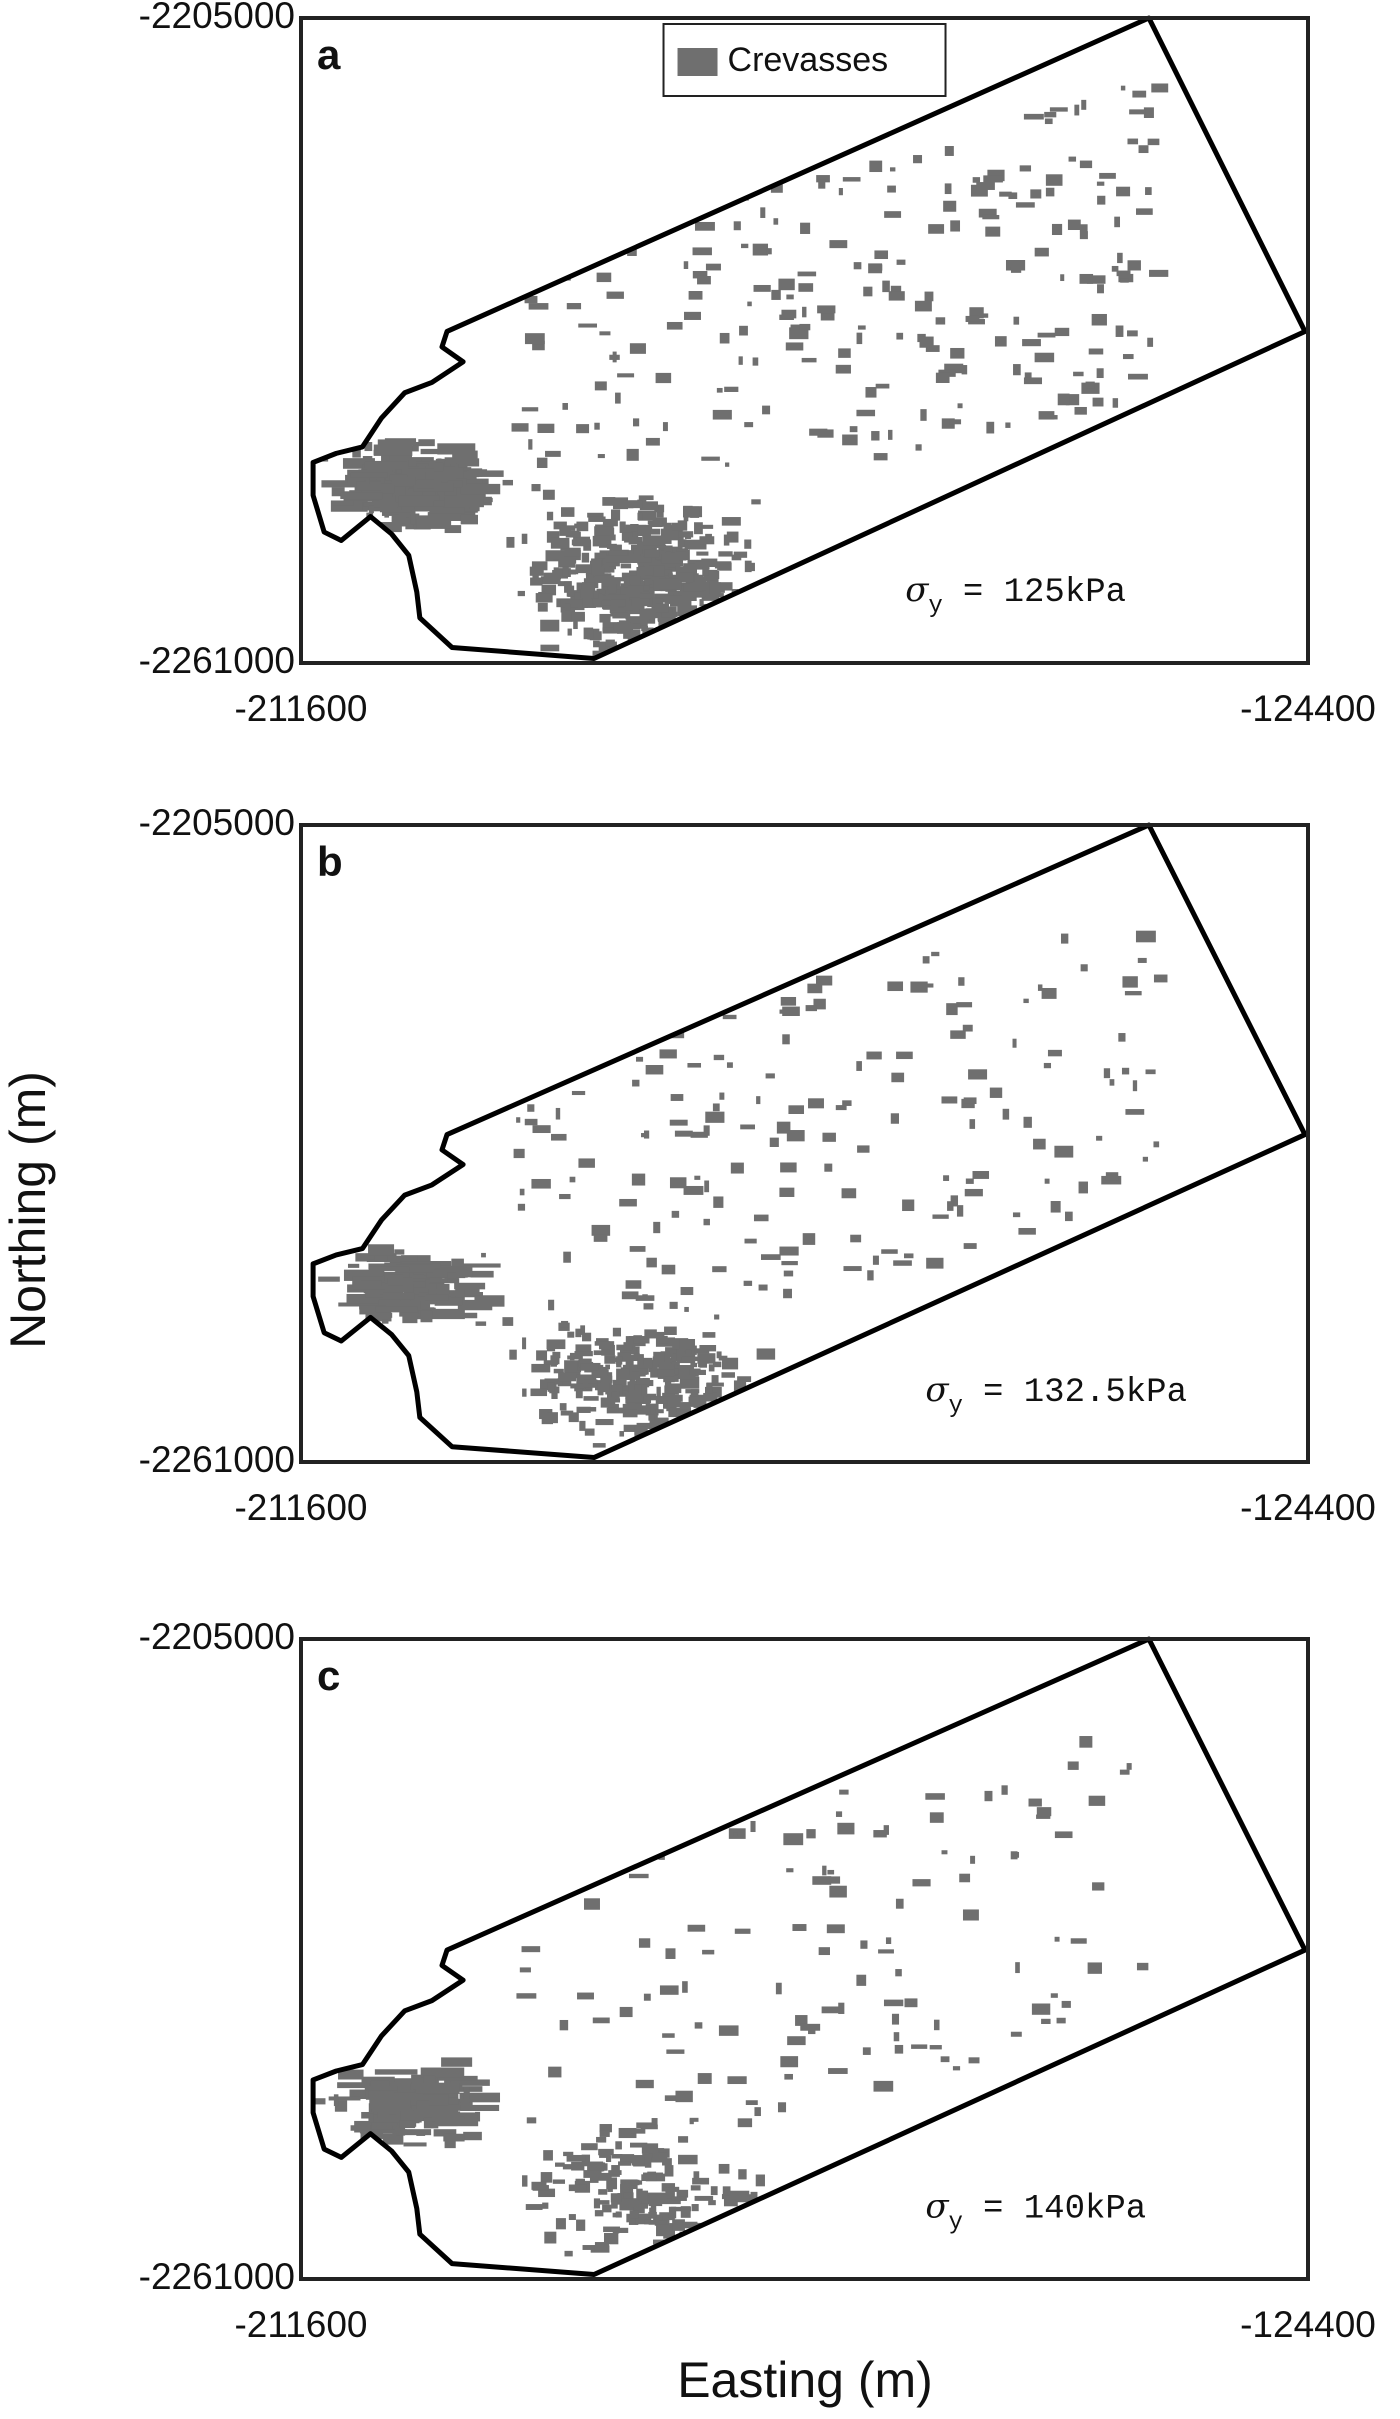 This screenshot has height=2419, width=1400. Describe the element at coordinates (935, 606) in the screenshot. I see `annotation-subscript: y` at that location.